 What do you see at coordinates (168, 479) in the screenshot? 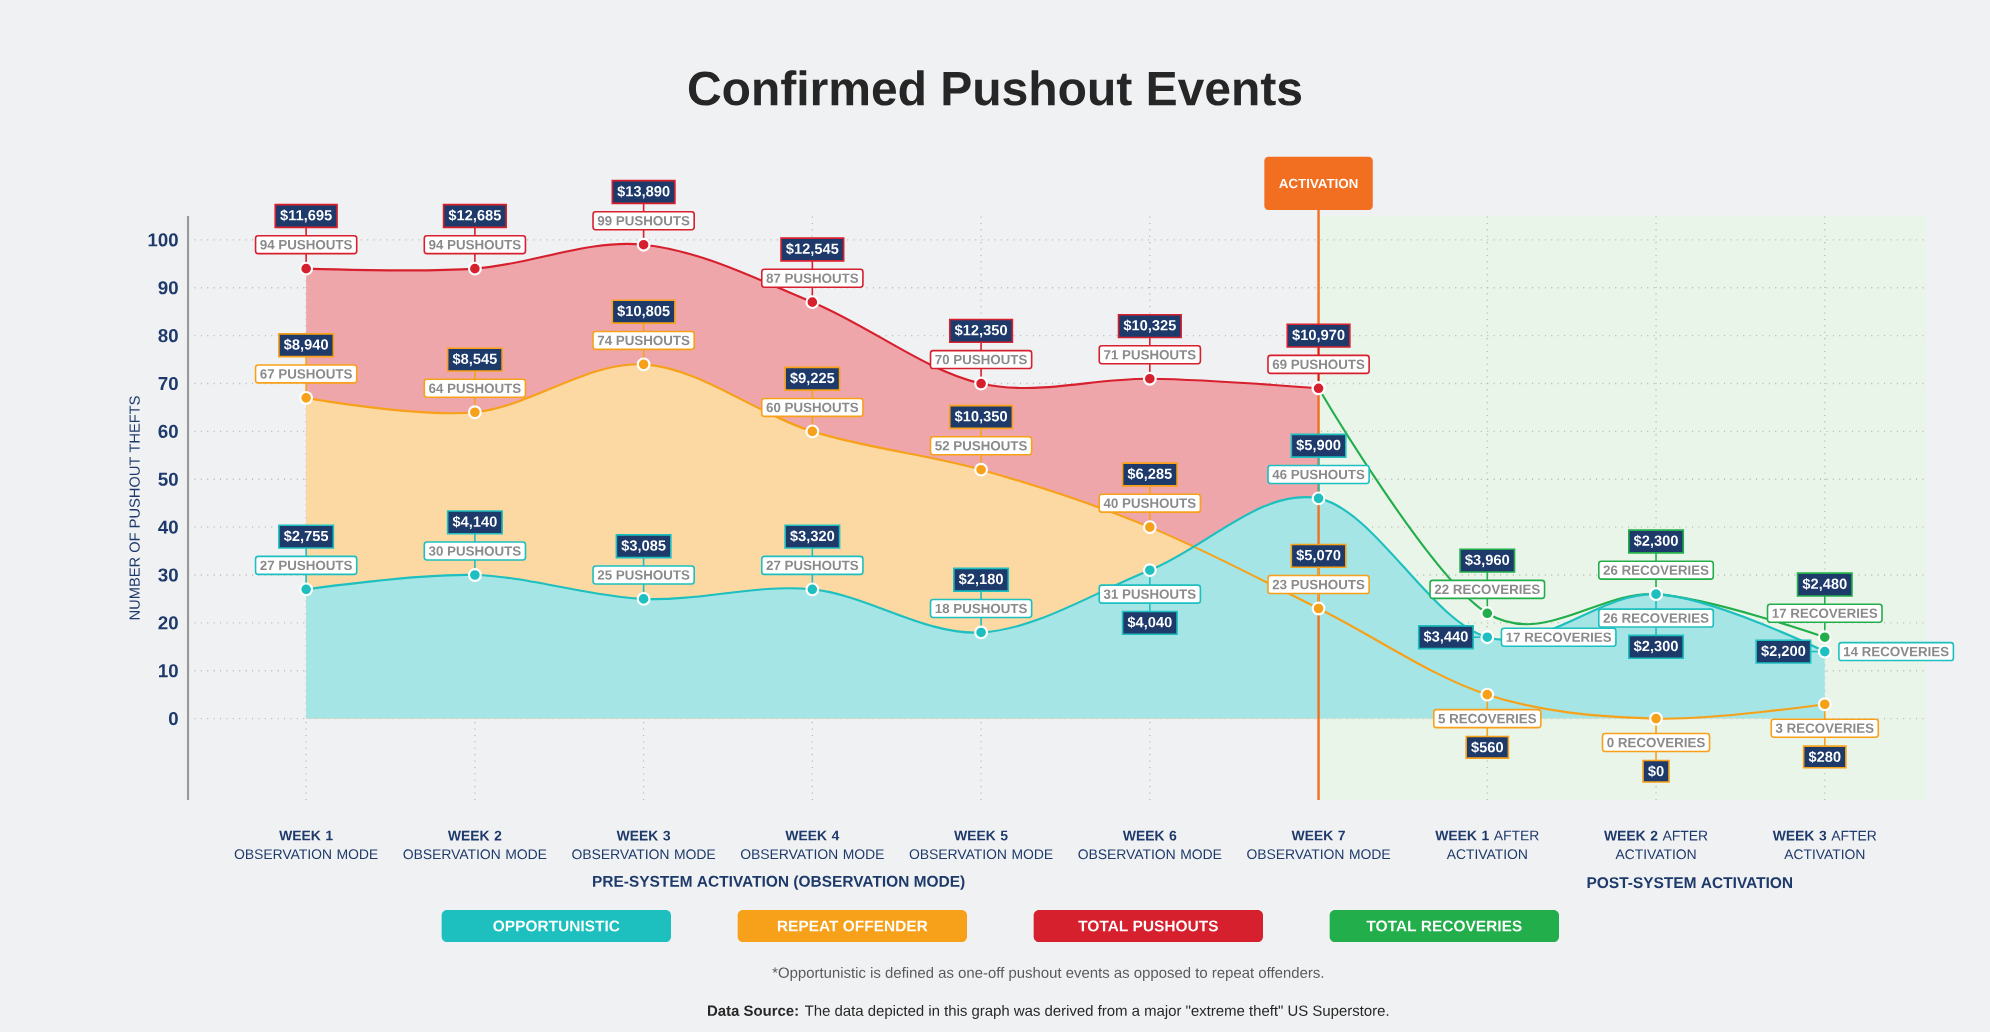
I see `y-tick-label: 50` at bounding box center [168, 479].